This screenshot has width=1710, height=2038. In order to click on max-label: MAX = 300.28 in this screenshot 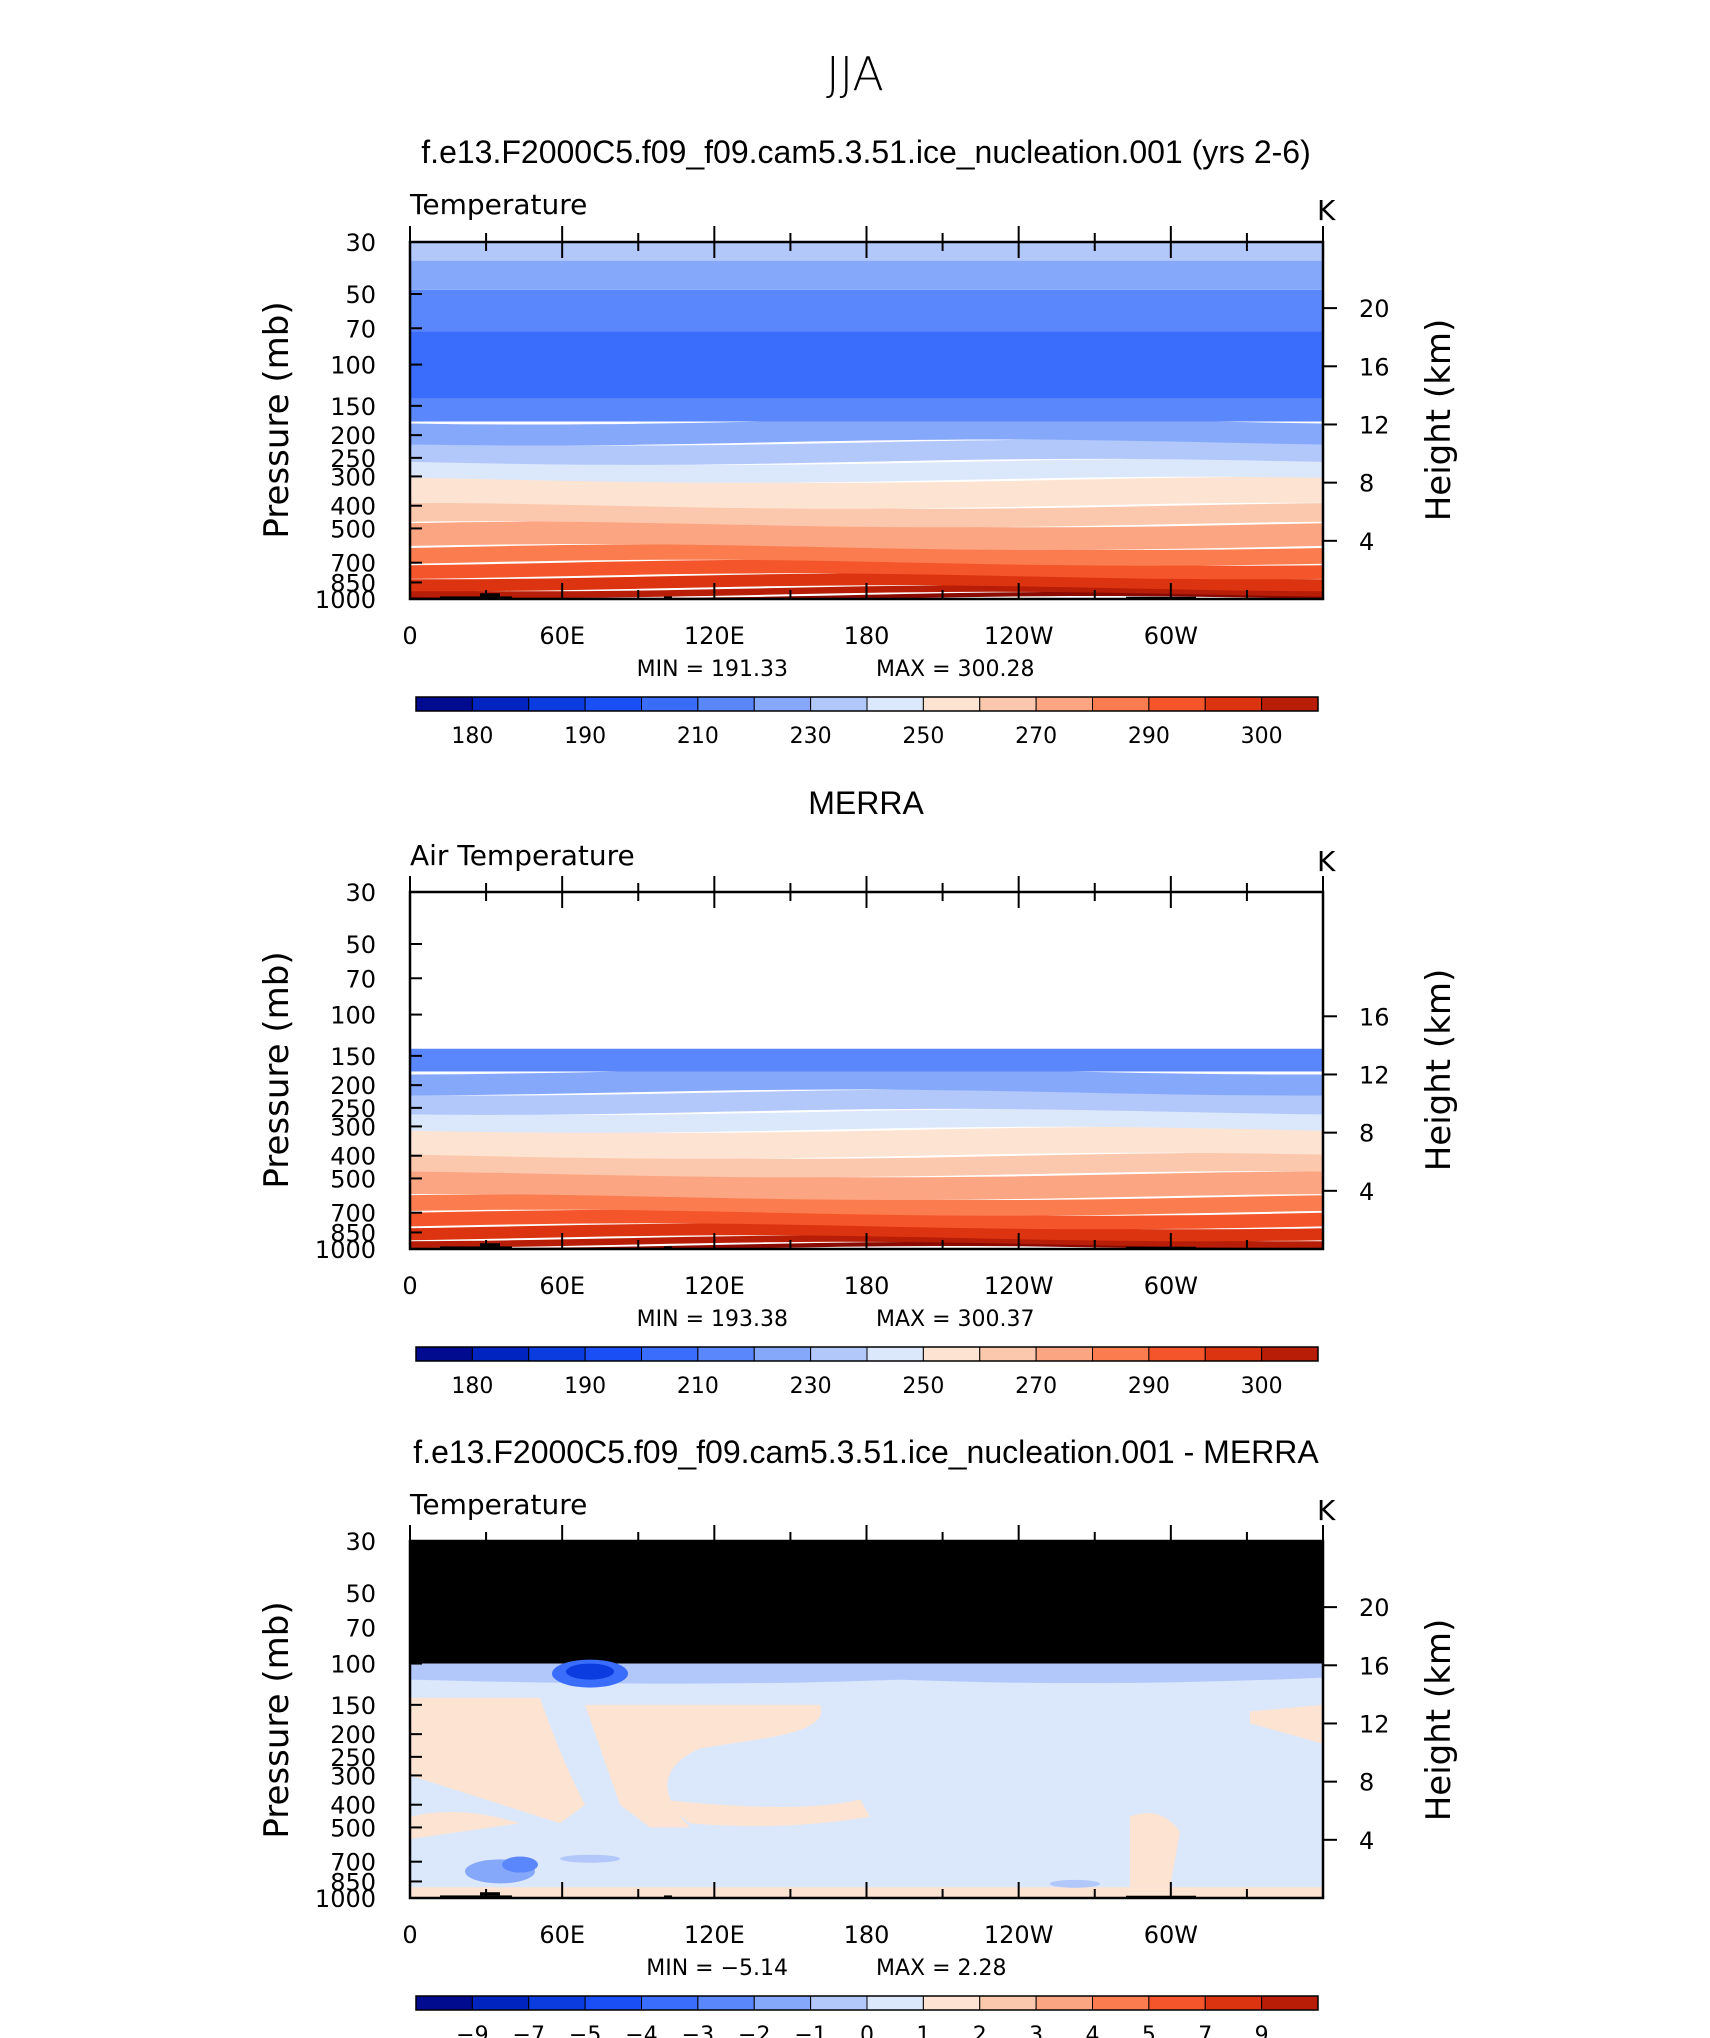, I will do `click(955, 669)`.